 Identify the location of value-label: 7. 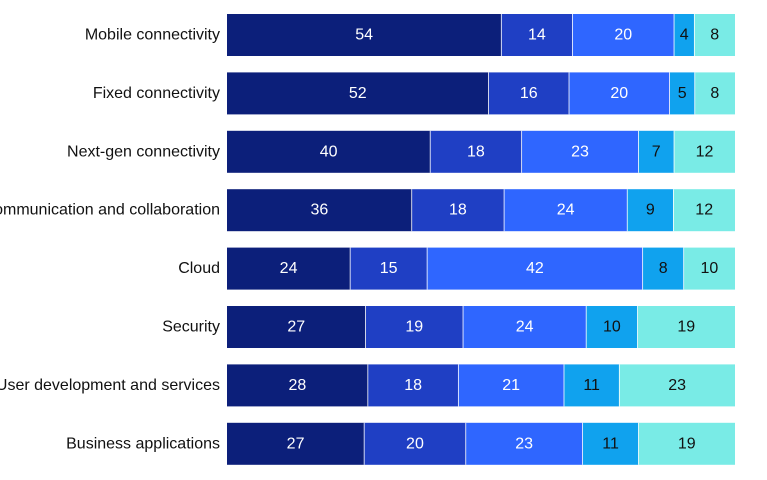
(656, 151).